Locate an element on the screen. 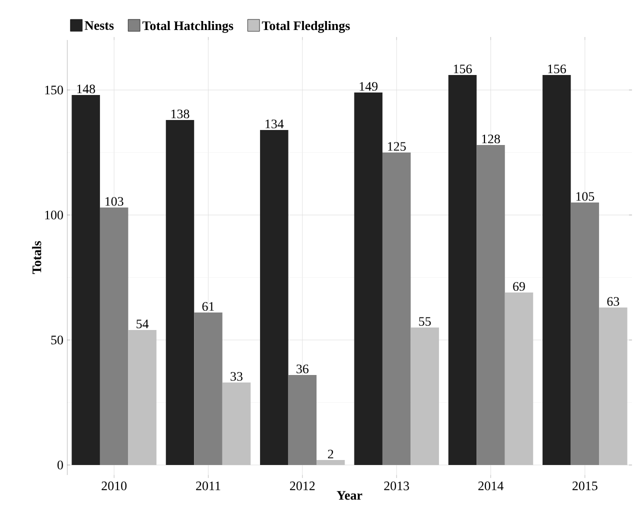 The width and height of the screenshot is (635, 527). x-tick-label: 2015 is located at coordinates (585, 486).